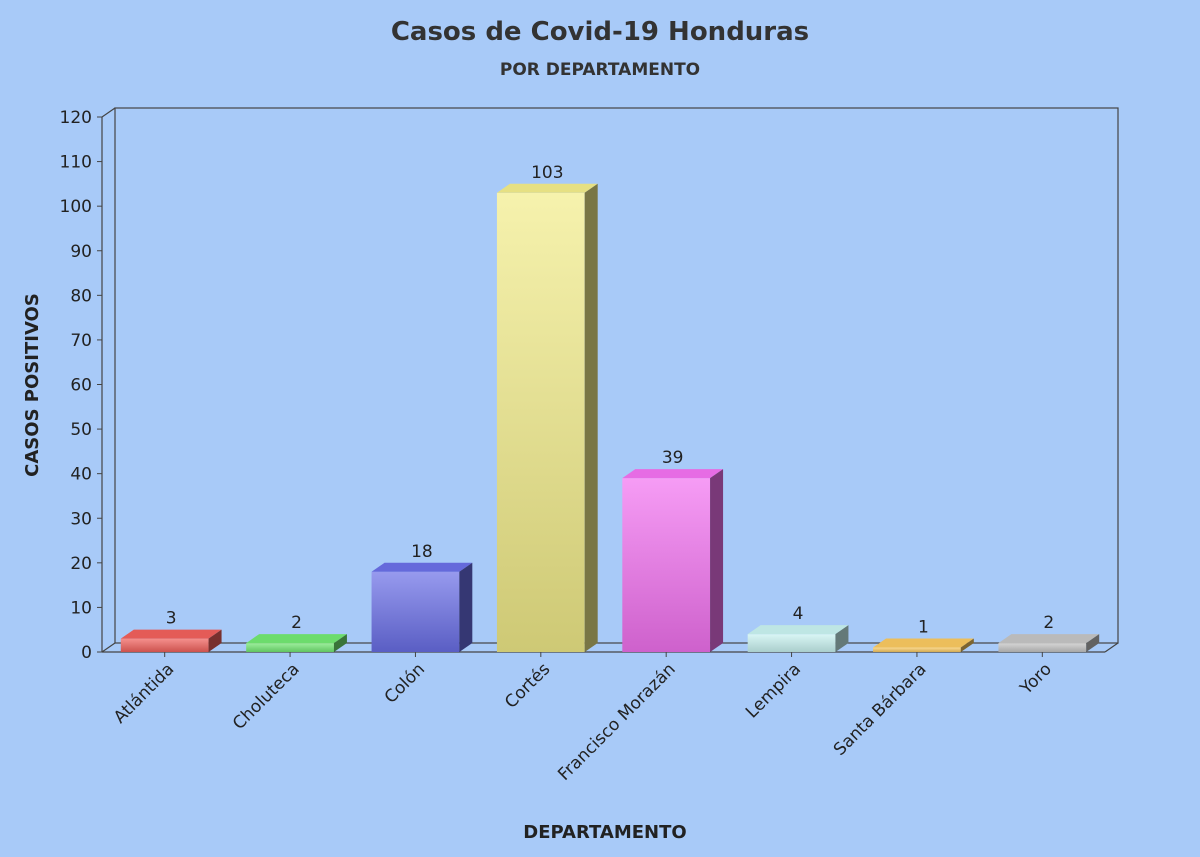 The width and height of the screenshot is (1200, 857). What do you see at coordinates (773, 690) in the screenshot?
I see `x-tick-label: Lempira` at bounding box center [773, 690].